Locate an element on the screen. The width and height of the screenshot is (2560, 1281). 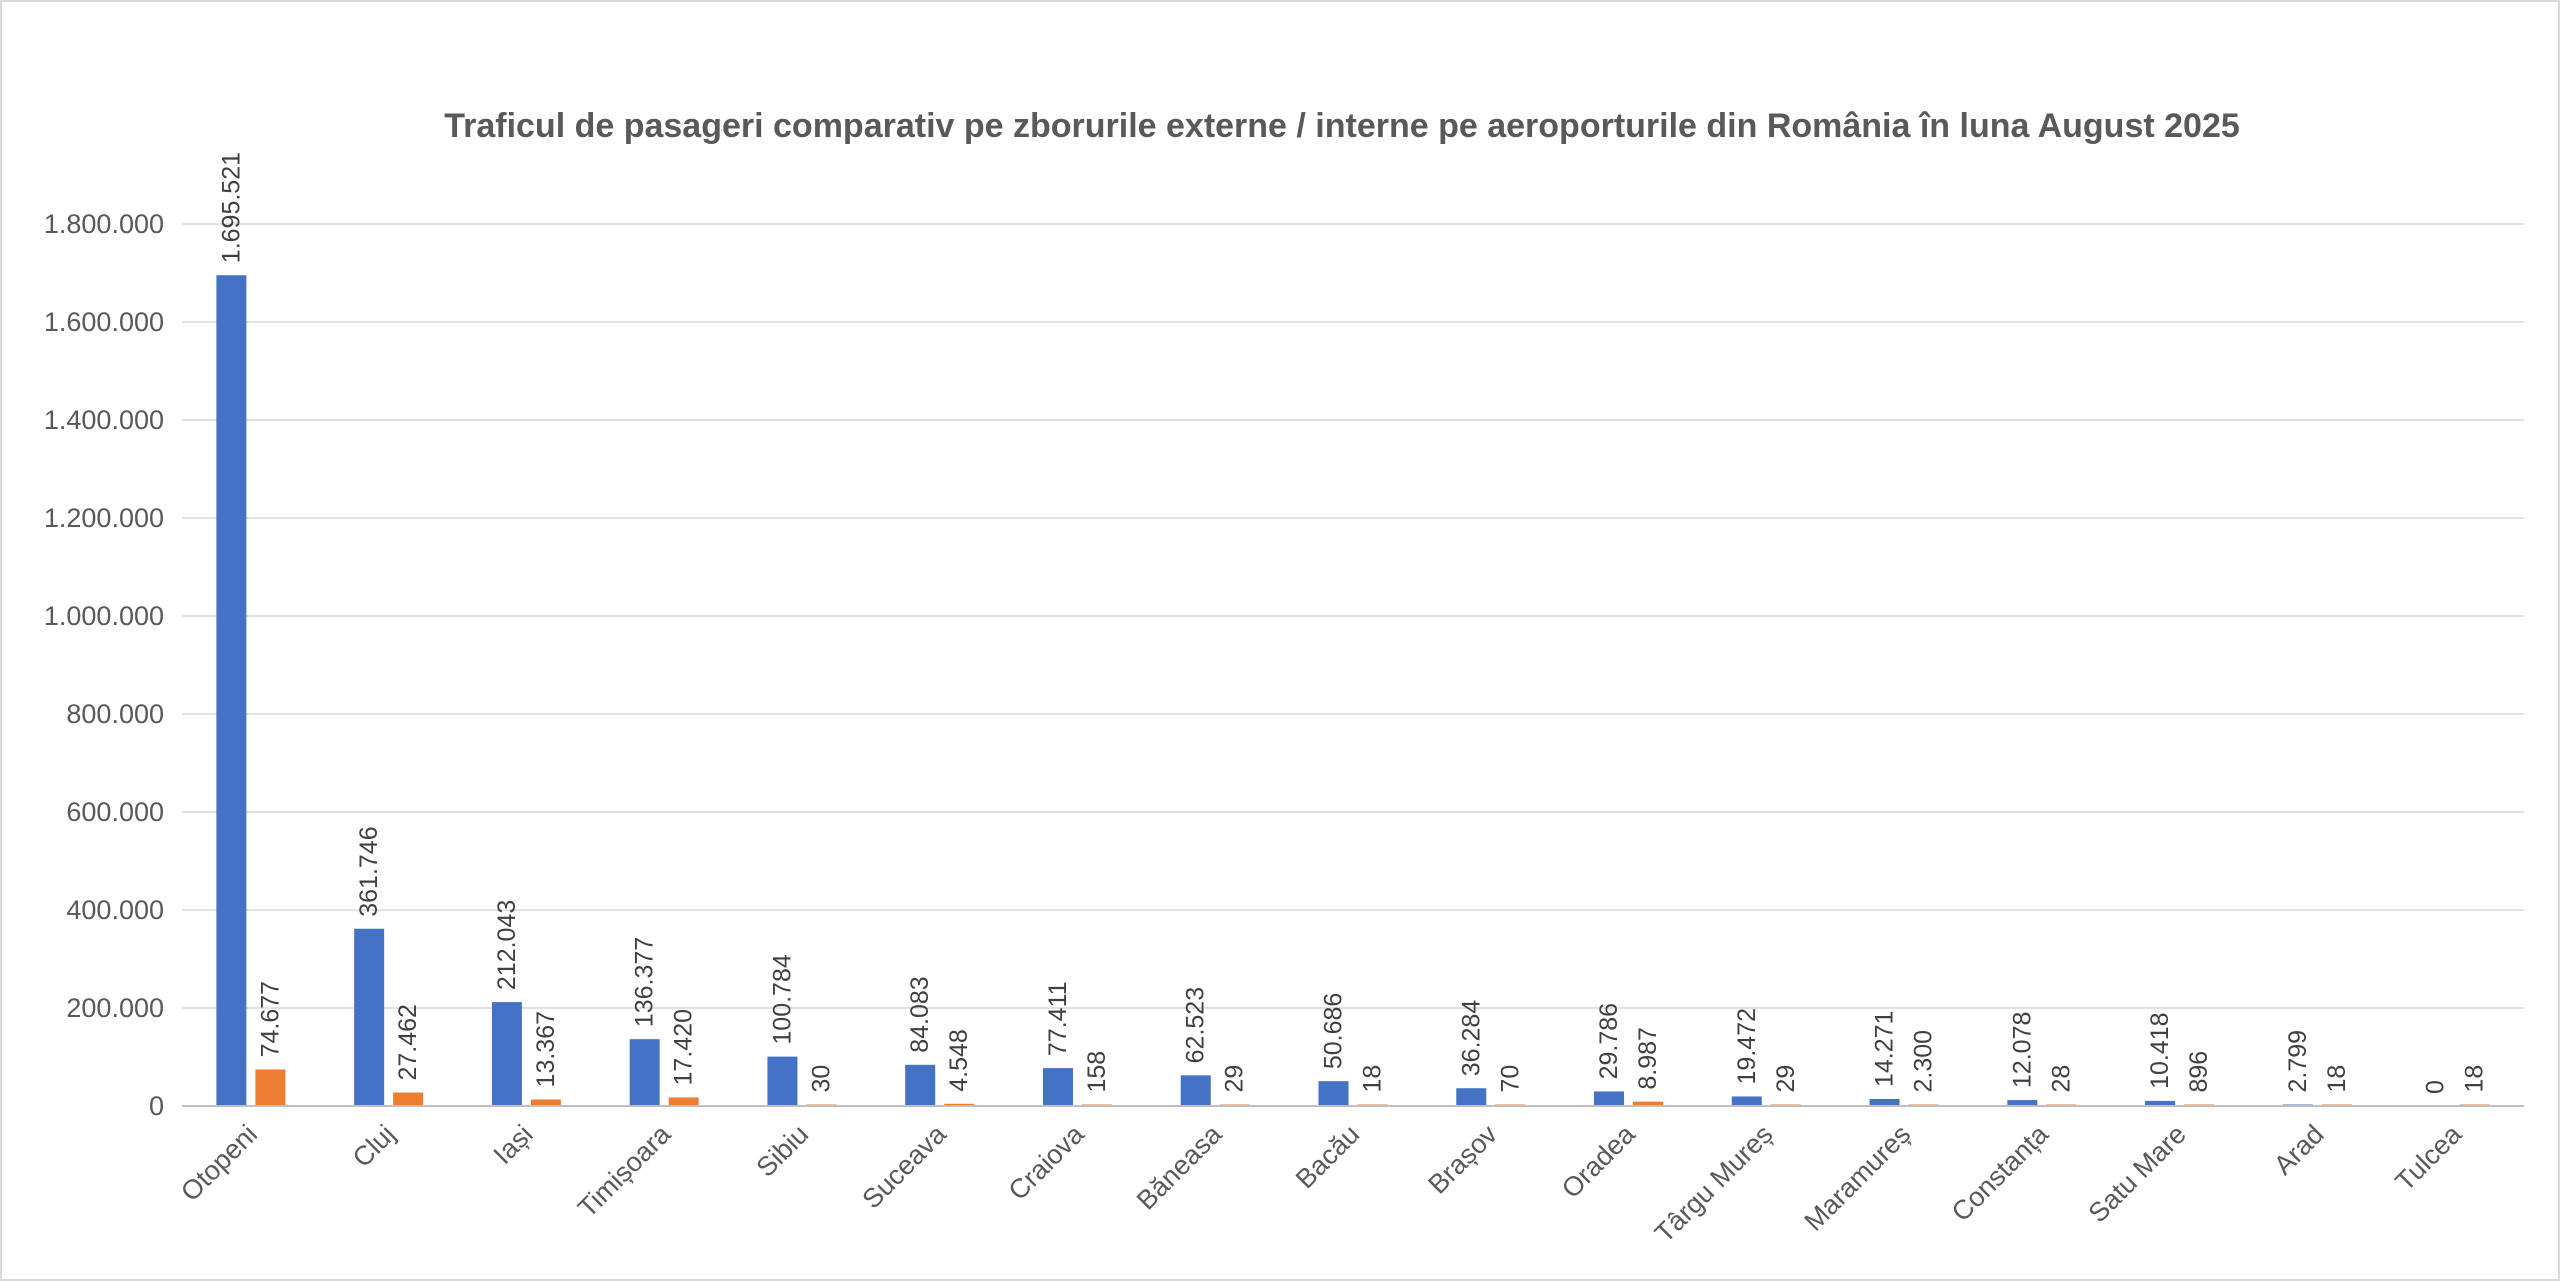
data-label: 70 is located at coordinates (1510, 1079).